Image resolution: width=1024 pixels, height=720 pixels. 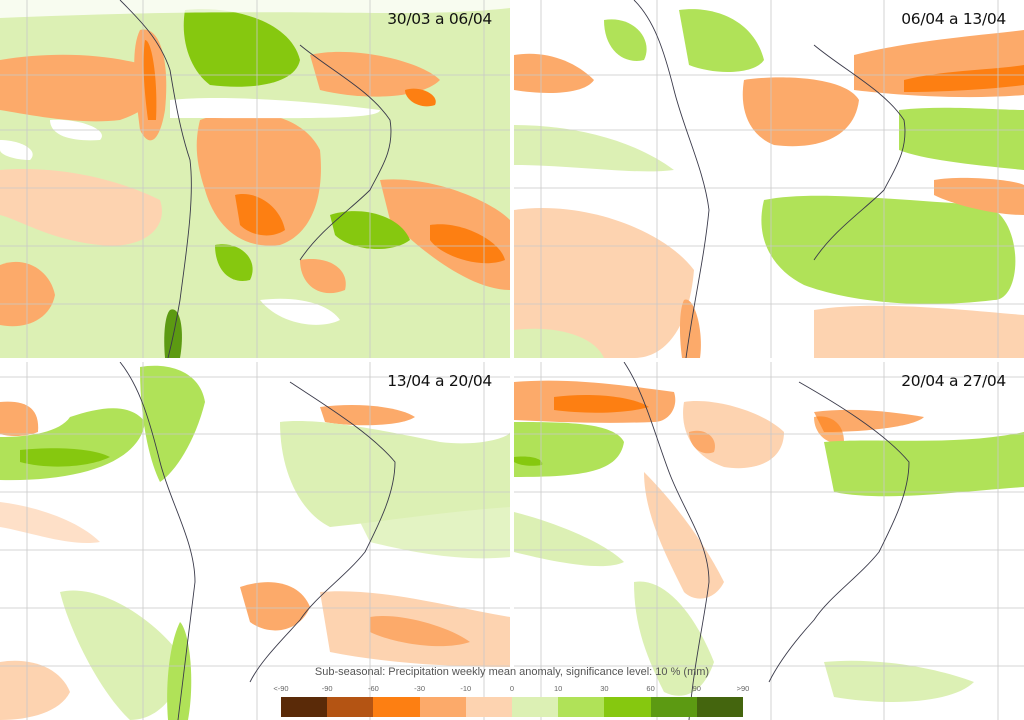 What do you see at coordinates (327, 688) in the screenshot?
I see `legend-tick: -90` at bounding box center [327, 688].